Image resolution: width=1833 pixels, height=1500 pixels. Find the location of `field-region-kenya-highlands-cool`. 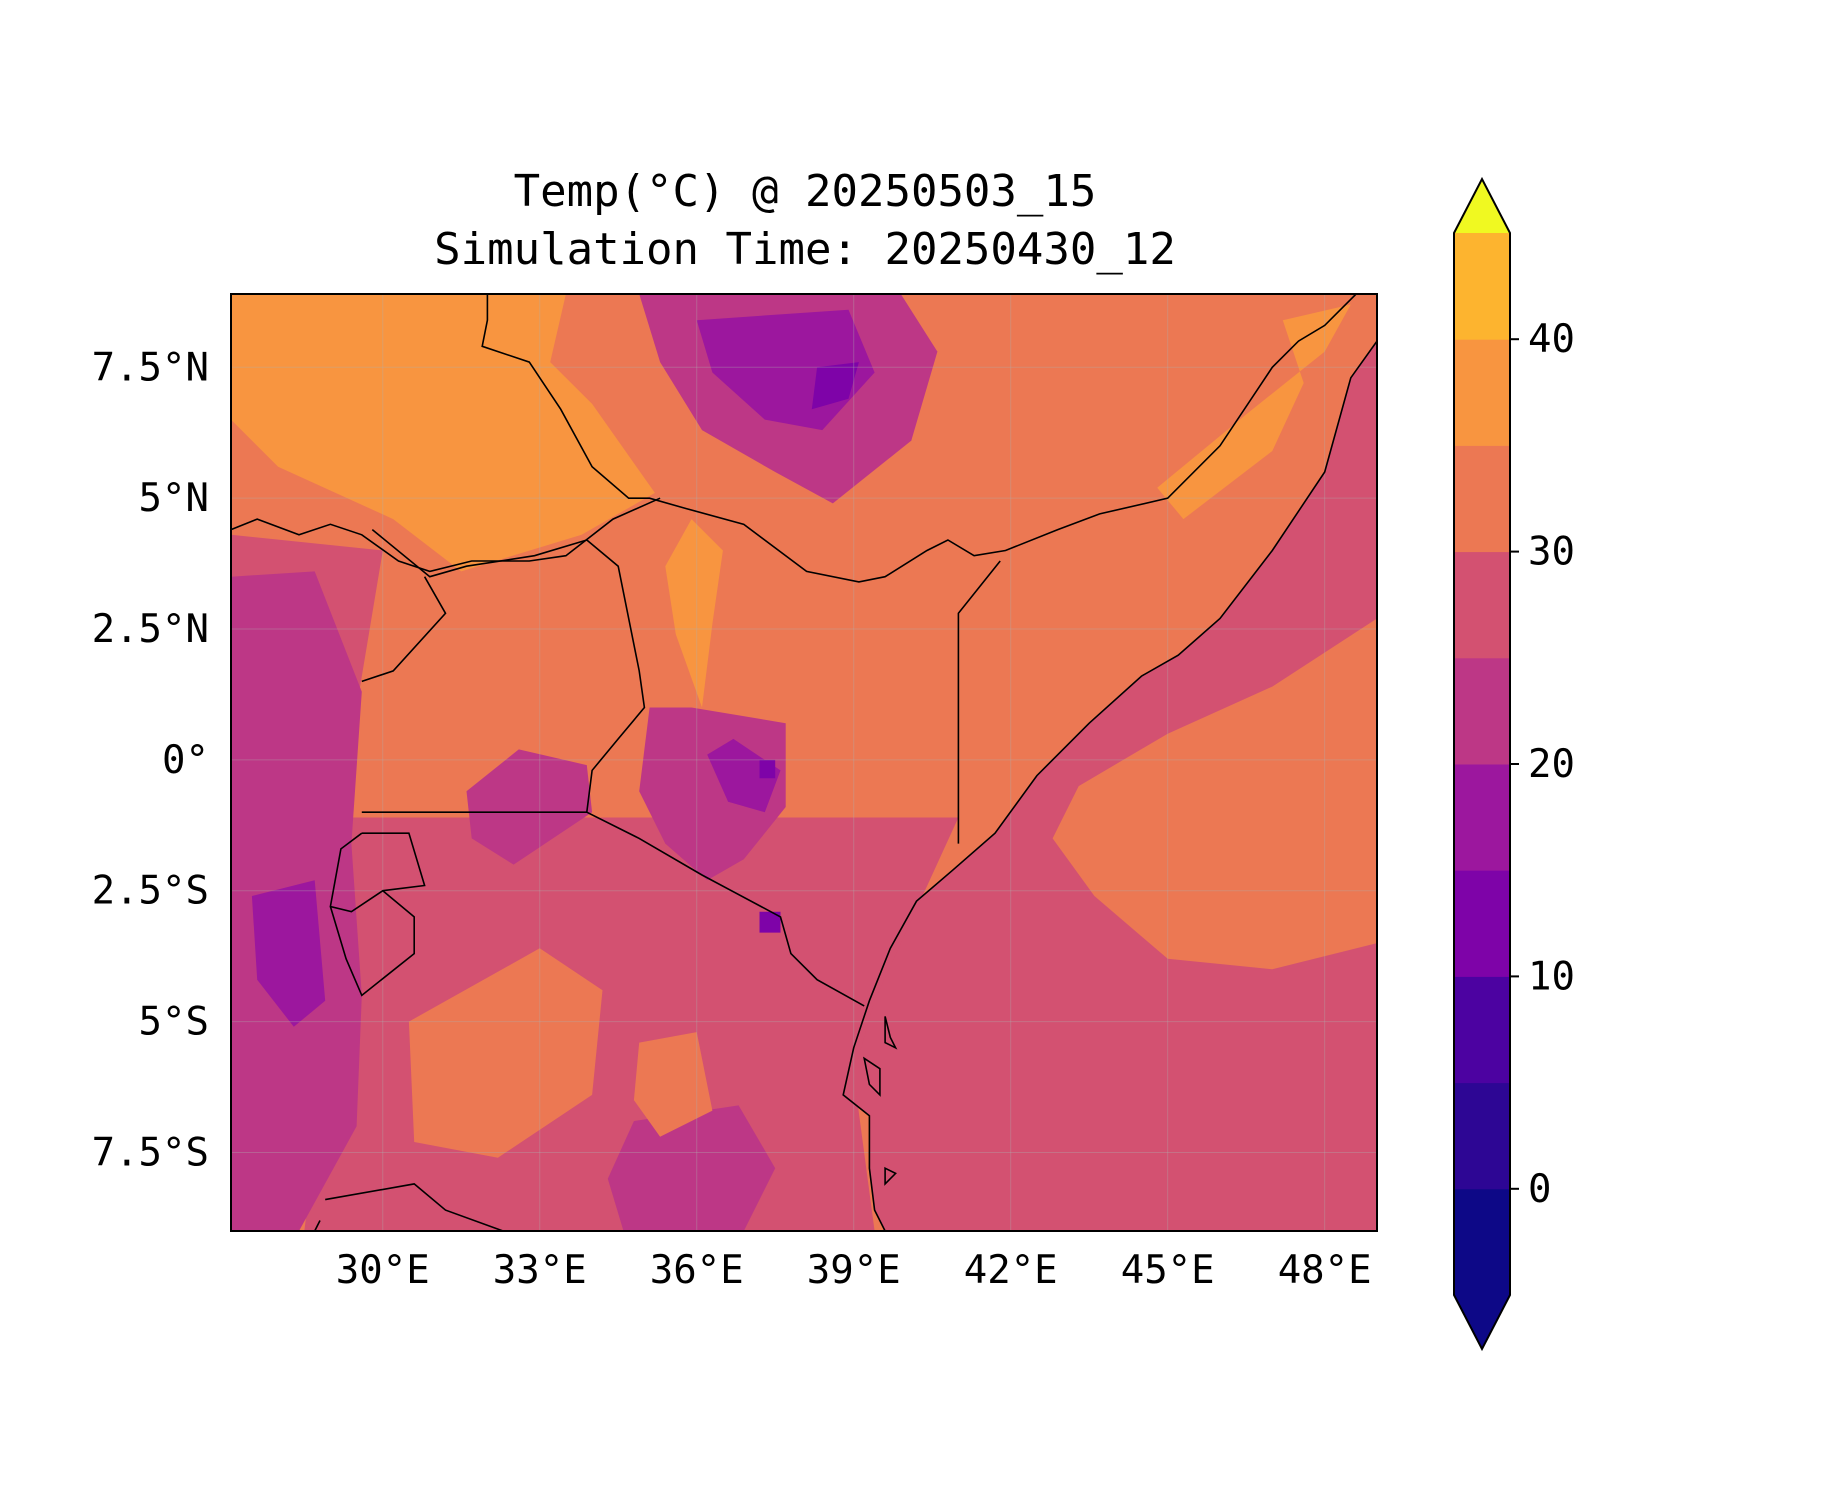

field-region-kenya-highlands-cool is located at coordinates (744, 775).